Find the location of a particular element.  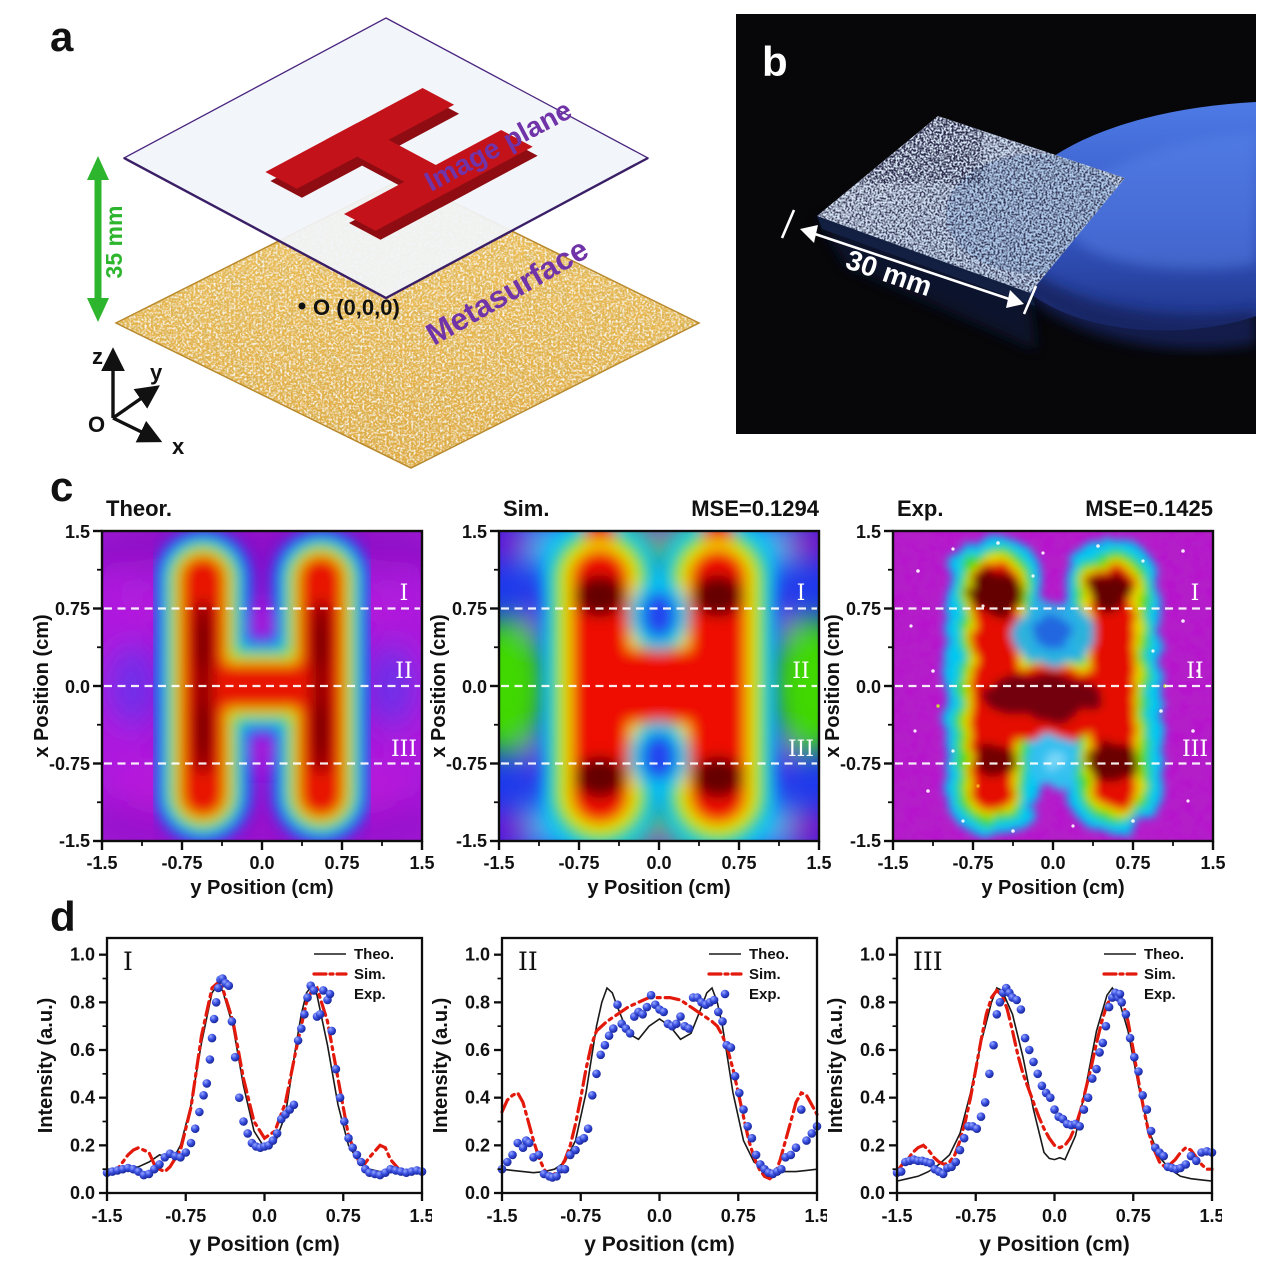

origin-point-label: O (0,0,0) is located at coordinates (356, 307).